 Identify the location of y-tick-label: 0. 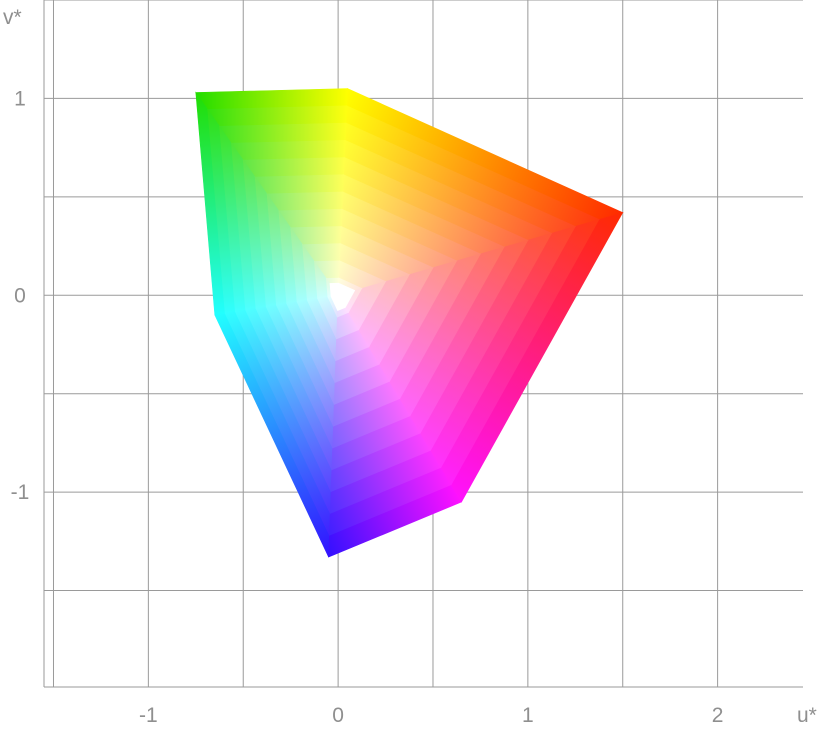
(20, 295).